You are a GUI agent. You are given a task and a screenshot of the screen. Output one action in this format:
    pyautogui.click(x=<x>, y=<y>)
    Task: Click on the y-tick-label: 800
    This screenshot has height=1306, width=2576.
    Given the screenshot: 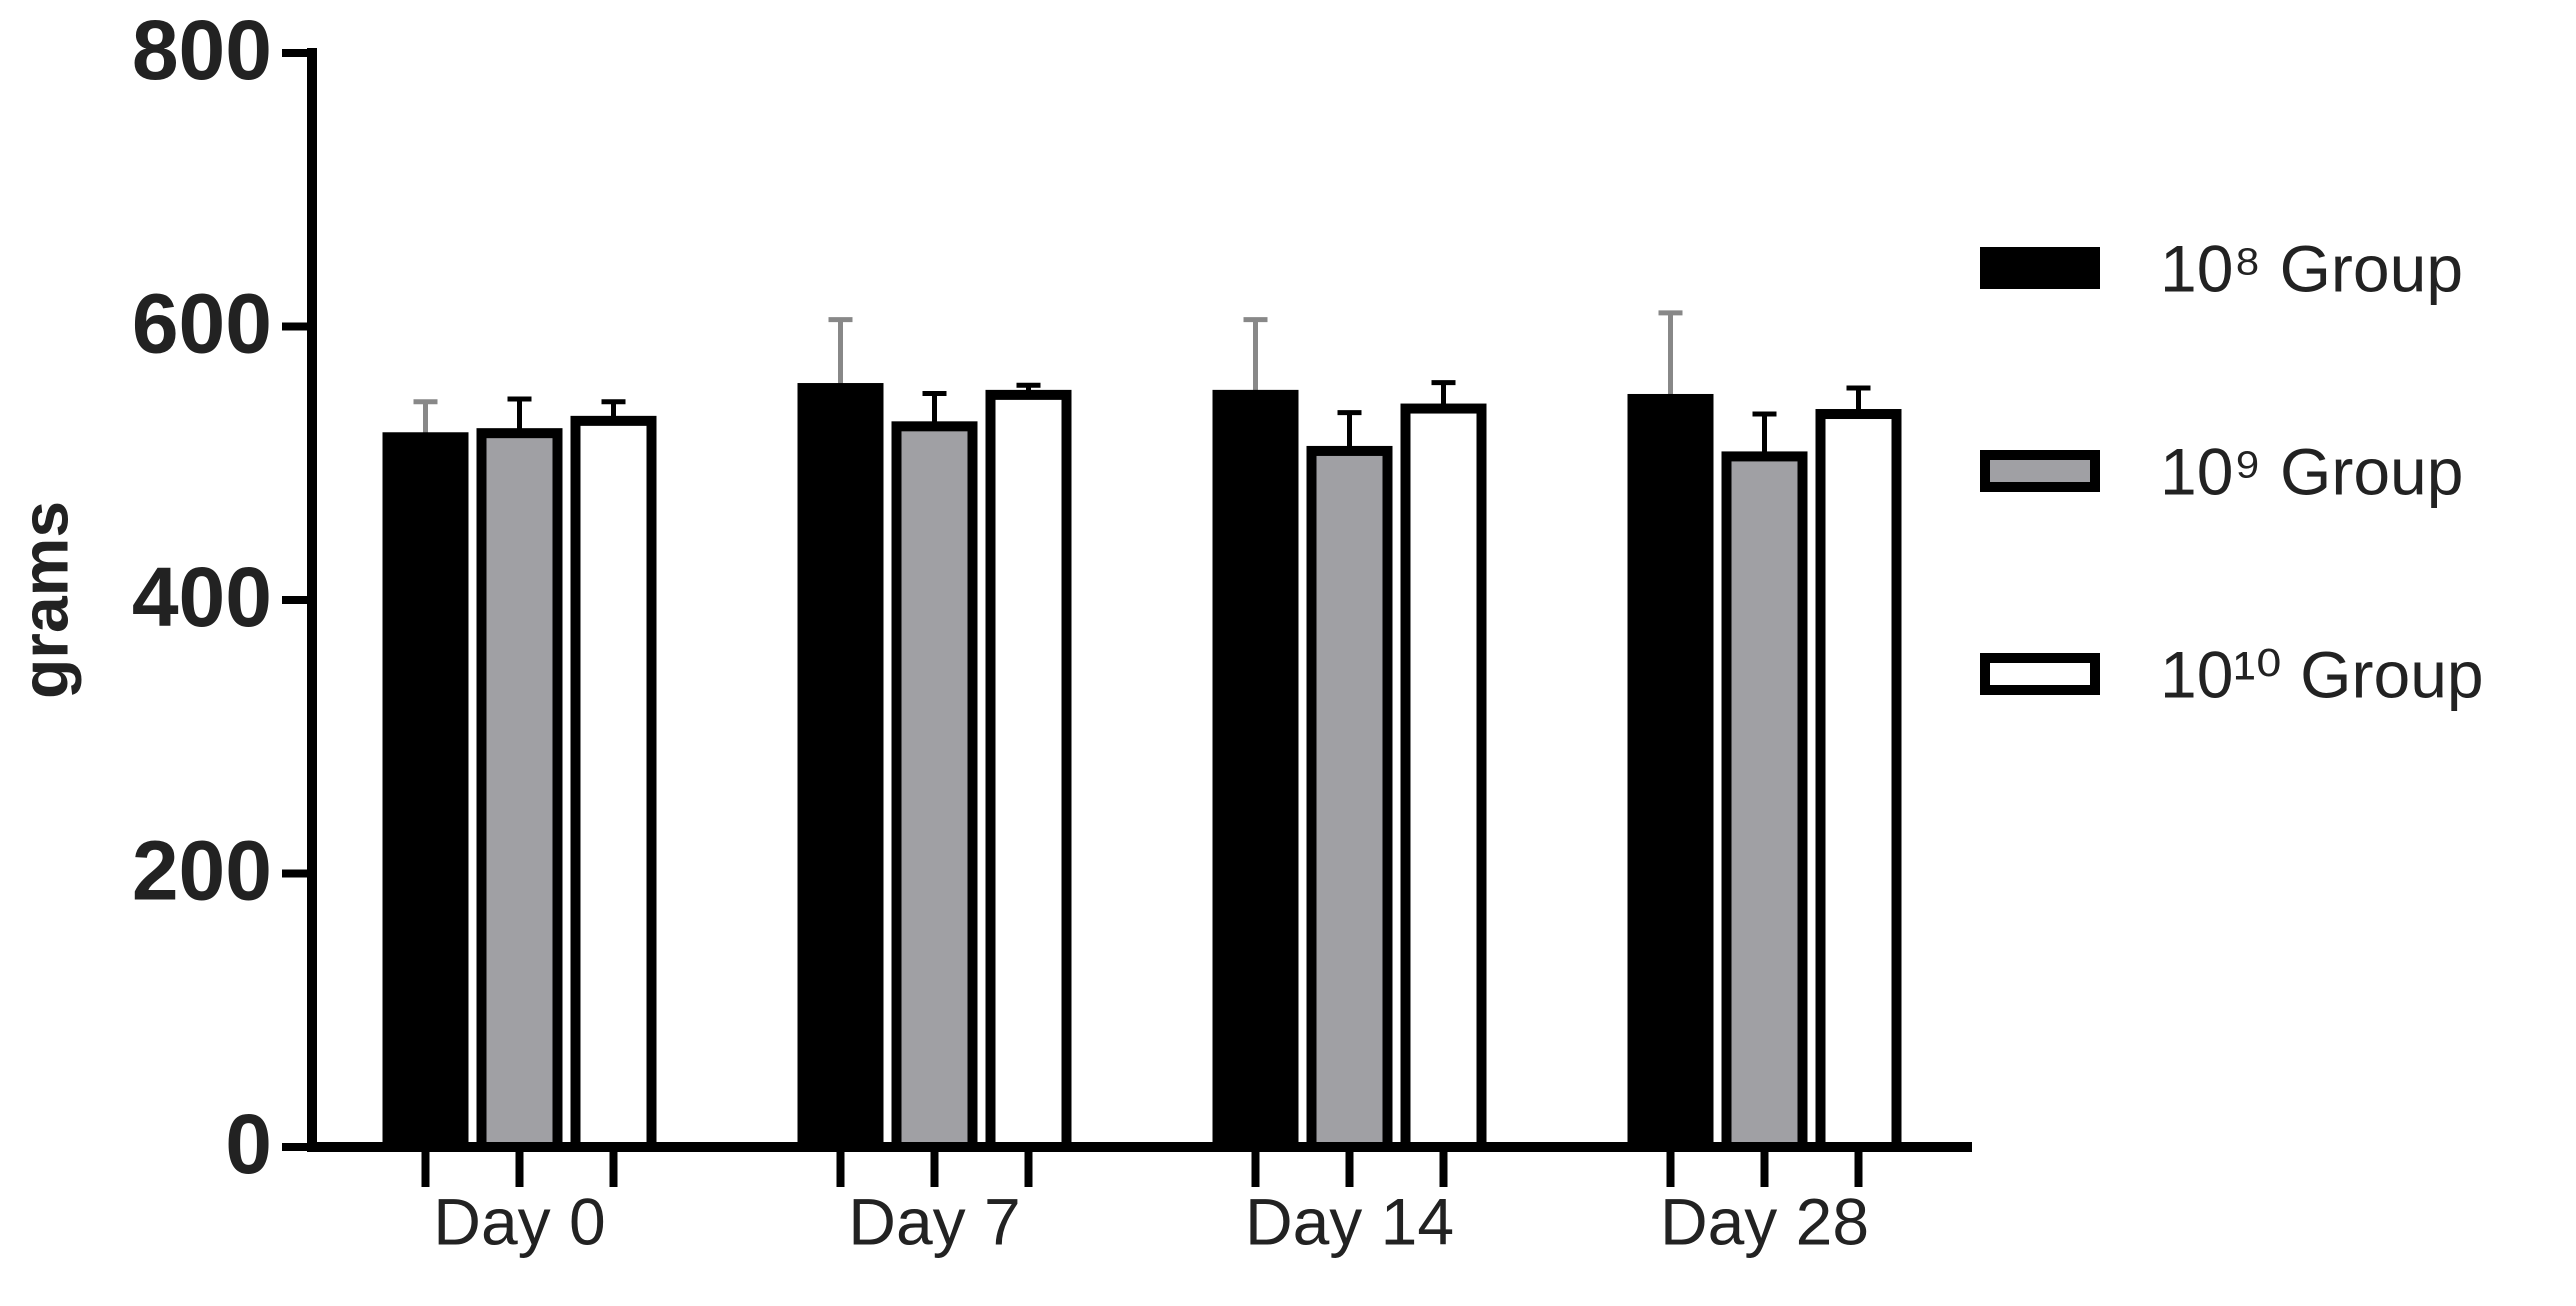 What is the action you would take?
    pyautogui.click(x=202, y=50)
    